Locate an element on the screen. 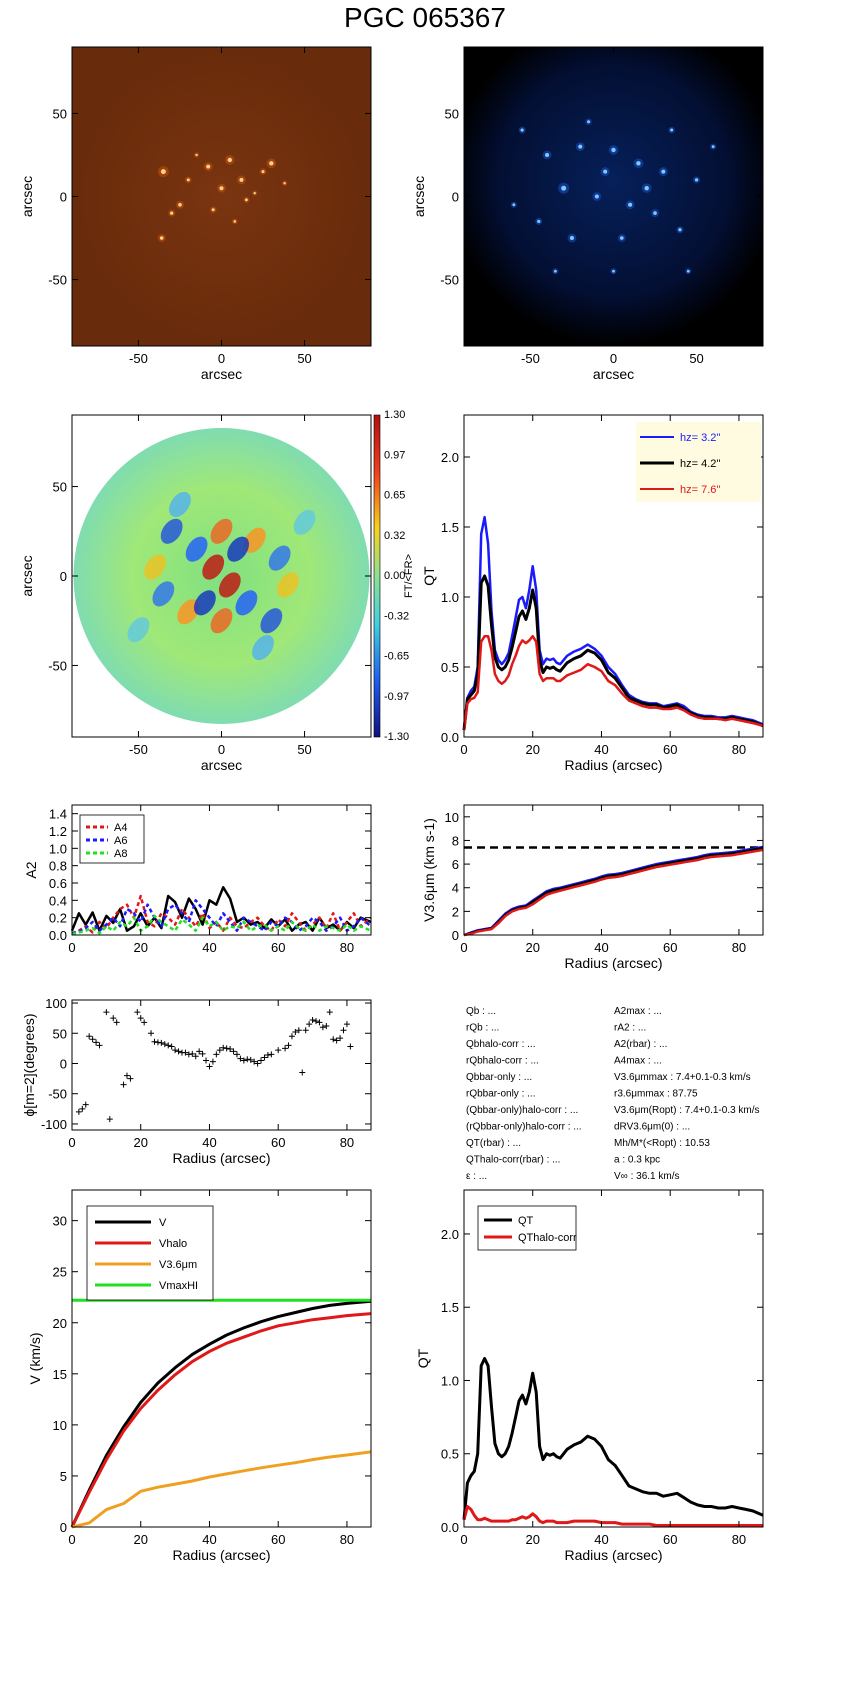 Image resolution: width=850 pixels, height=1700 pixels. y-axis-label: QT is located at coordinates (429, 576).